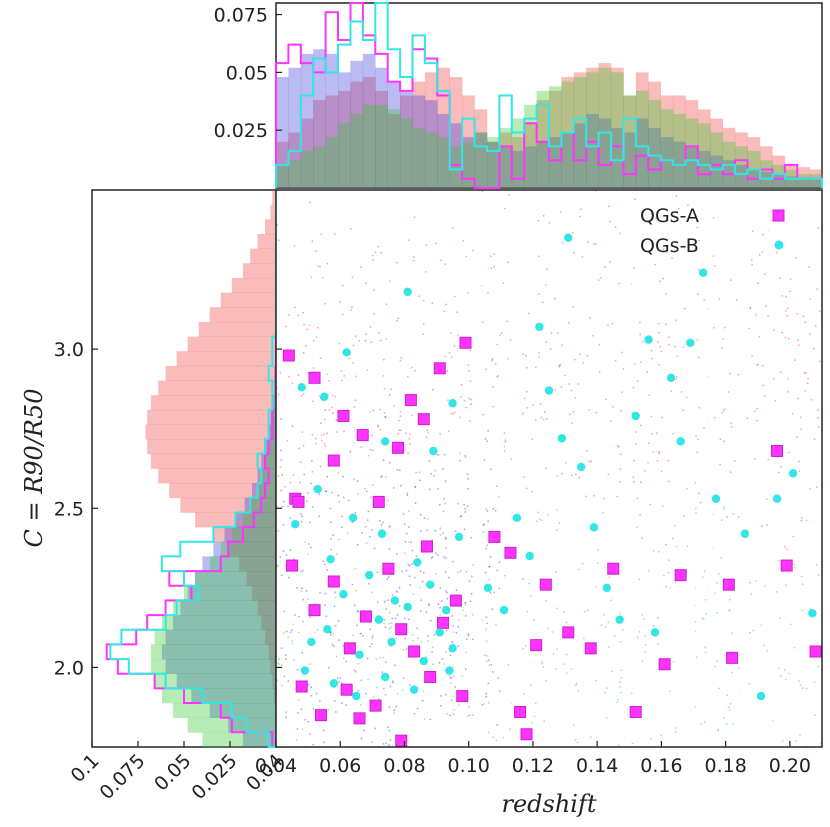 This screenshot has height=827, width=830. Describe the element at coordinates (778, 215) in the screenshot. I see `legend-marker-qgs-a` at that location.